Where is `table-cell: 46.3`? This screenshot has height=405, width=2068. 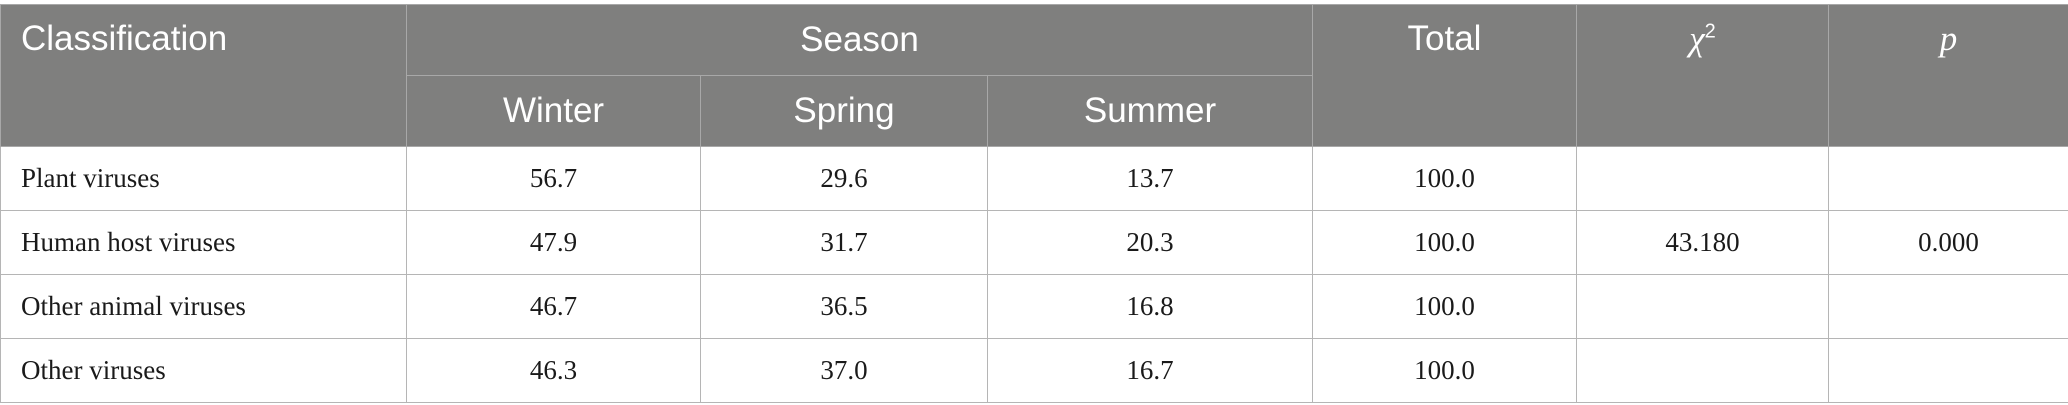
table-cell: 46.3 is located at coordinates (553, 370).